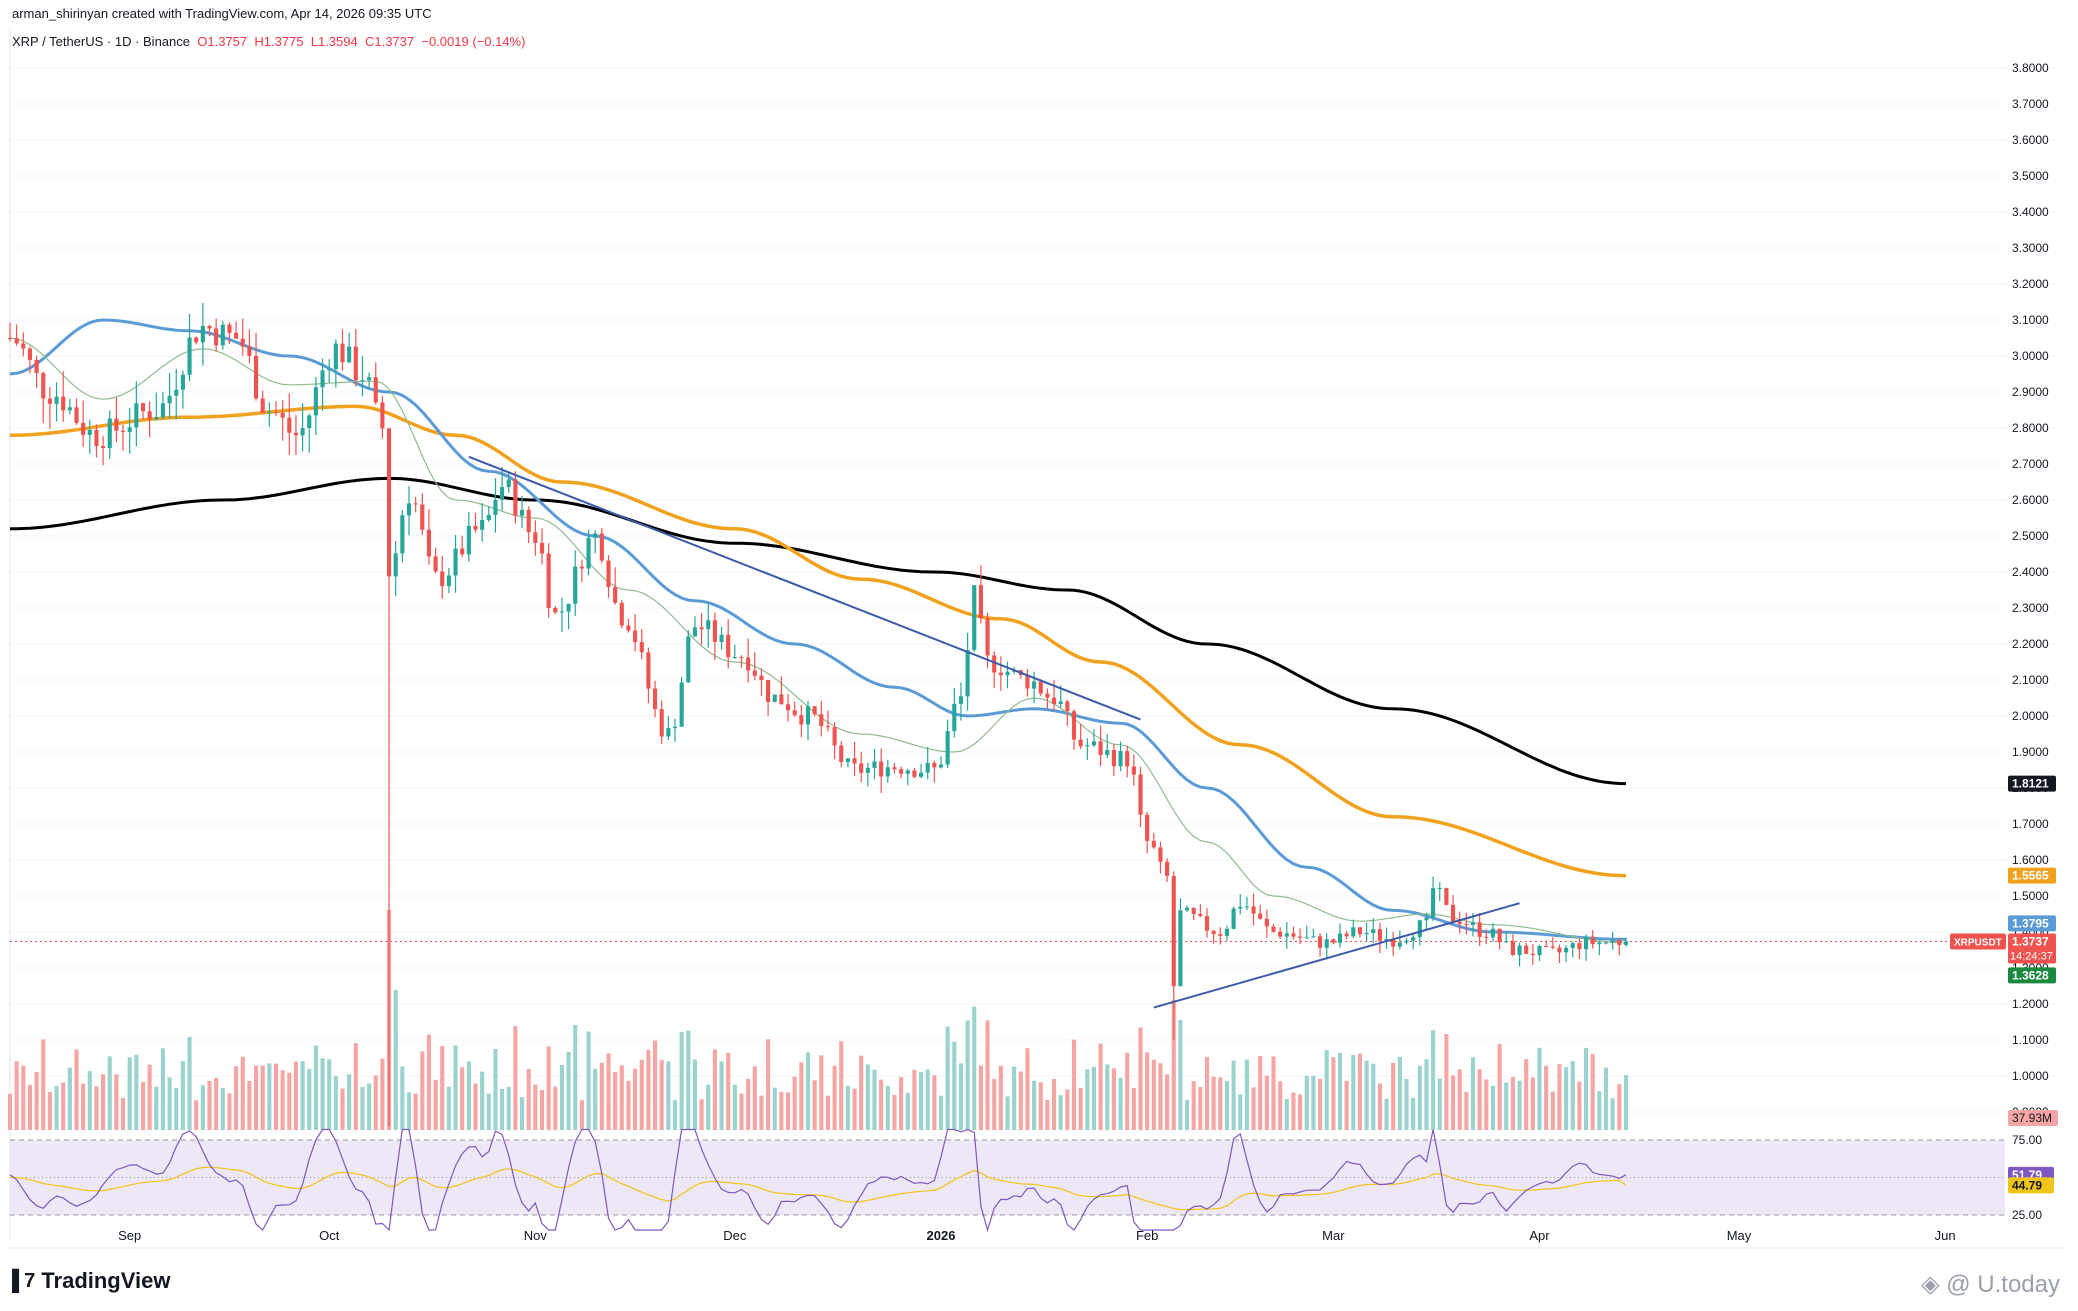 This screenshot has width=2078, height=1311. What do you see at coordinates (2030, 176) in the screenshot?
I see `price-tick-label: 3.5000` at bounding box center [2030, 176].